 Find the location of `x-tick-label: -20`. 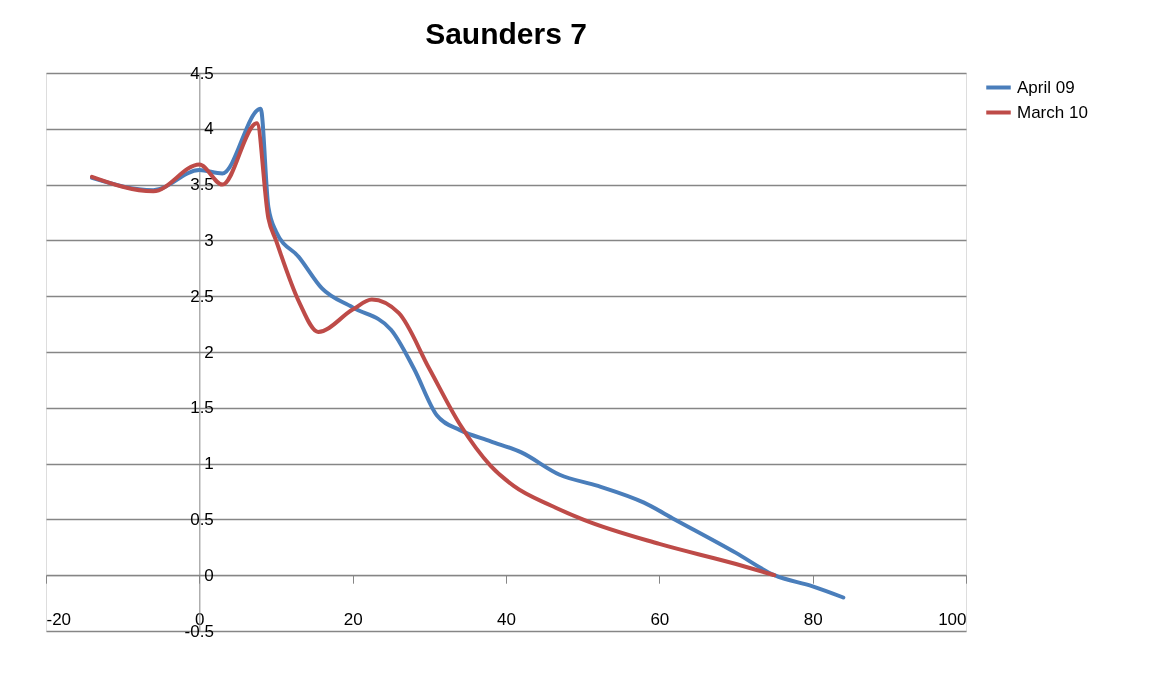

x-tick-label: -20 is located at coordinates (59, 619).